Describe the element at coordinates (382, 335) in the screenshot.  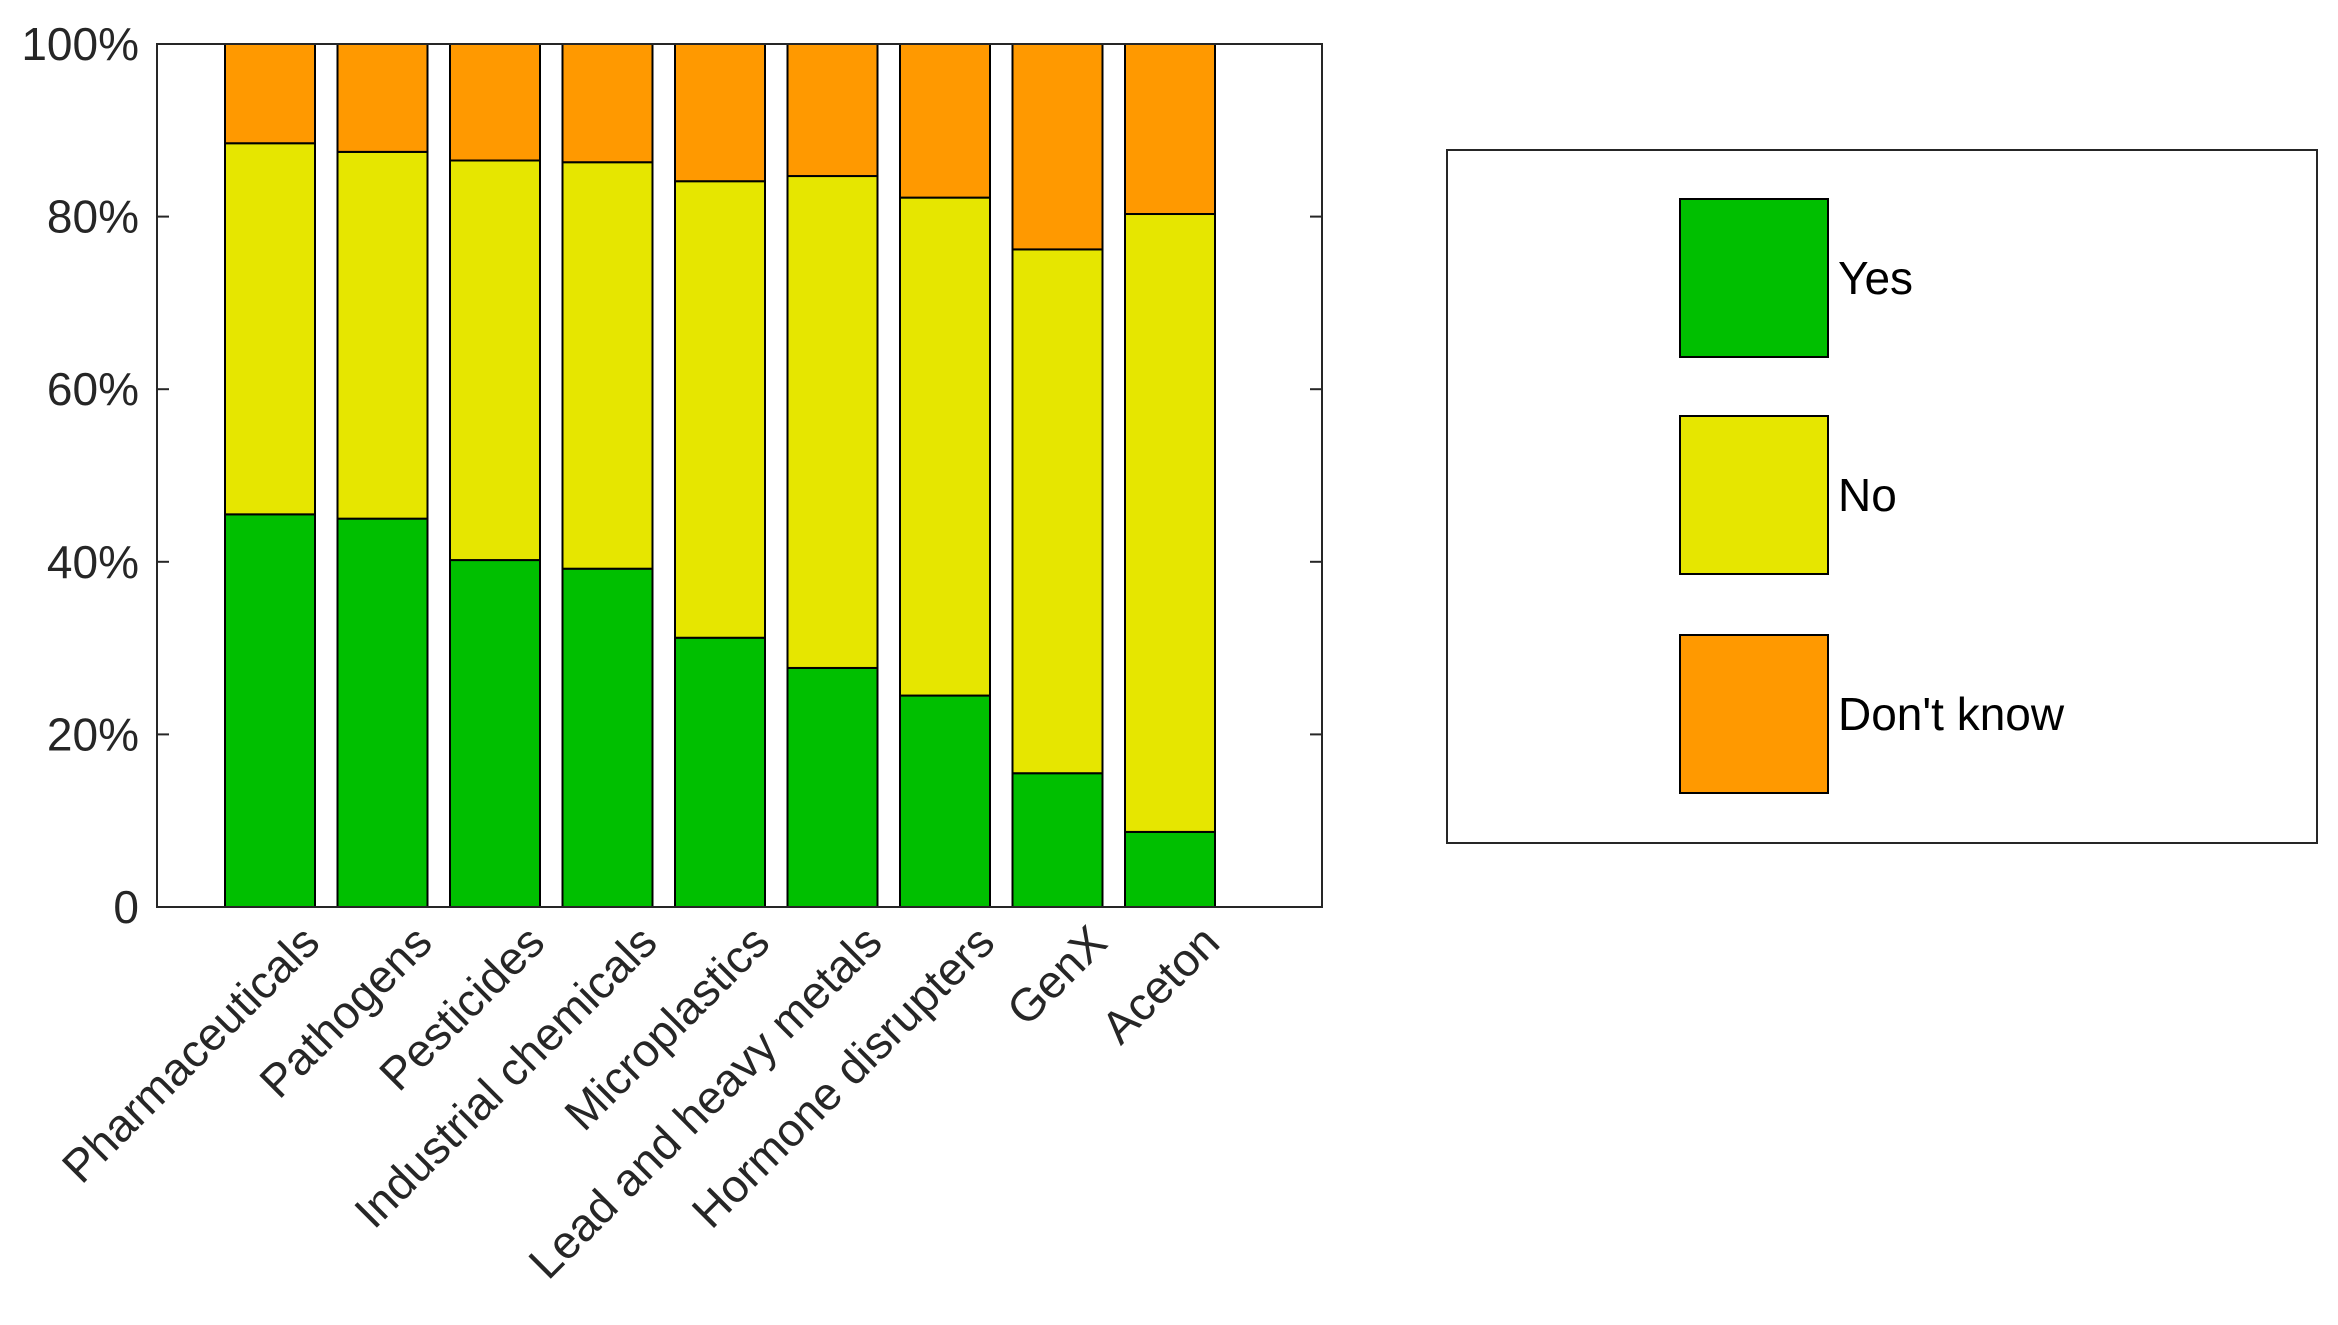
I see `bar-no-pathogens` at that location.